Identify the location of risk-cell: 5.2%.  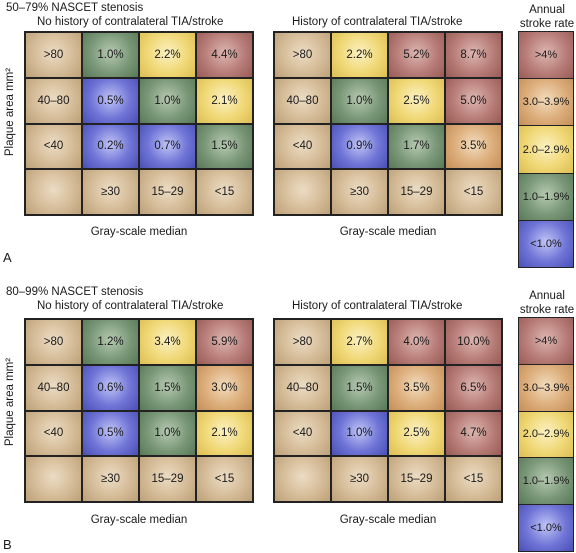
(416, 55).